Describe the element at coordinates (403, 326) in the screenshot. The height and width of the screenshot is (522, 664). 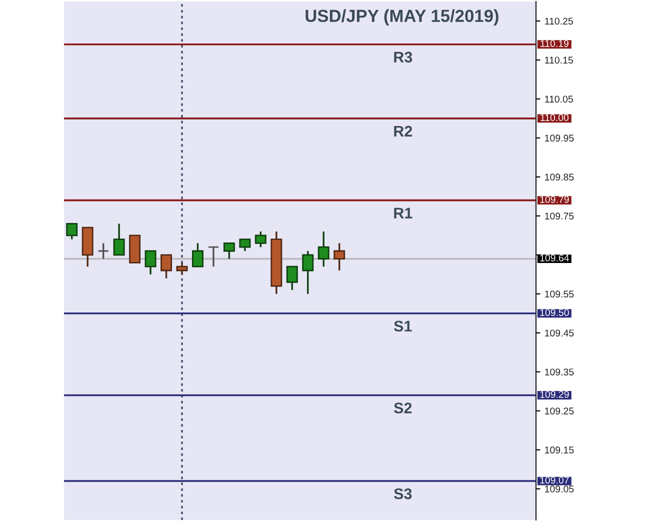
I see `ref-line-label: S1` at that location.